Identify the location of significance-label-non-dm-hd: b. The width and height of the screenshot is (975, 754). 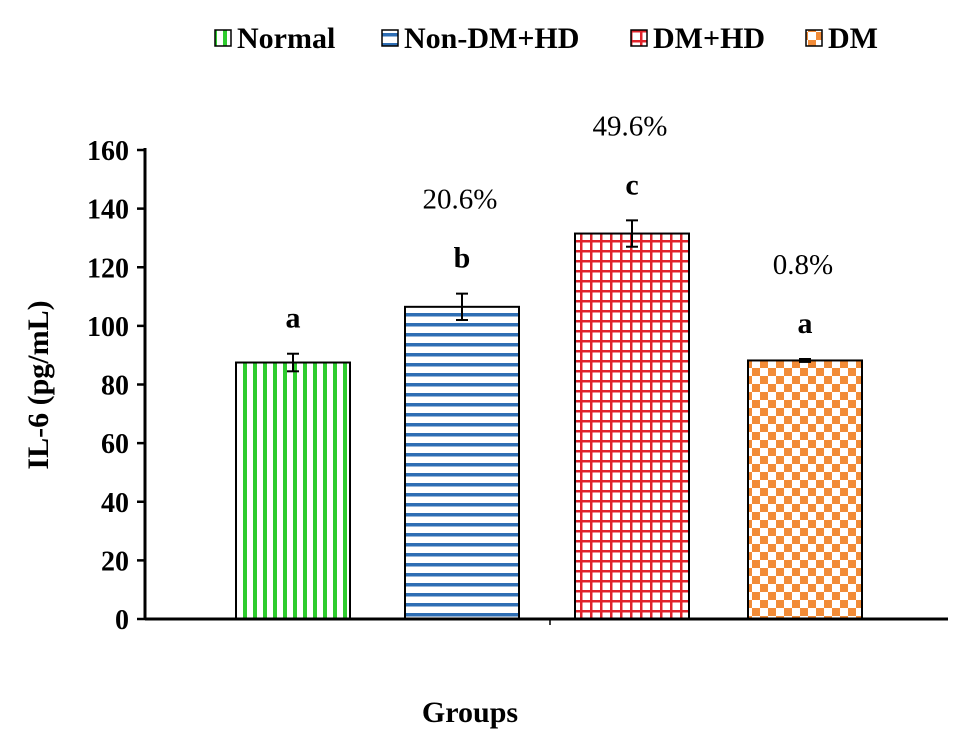
(462, 258).